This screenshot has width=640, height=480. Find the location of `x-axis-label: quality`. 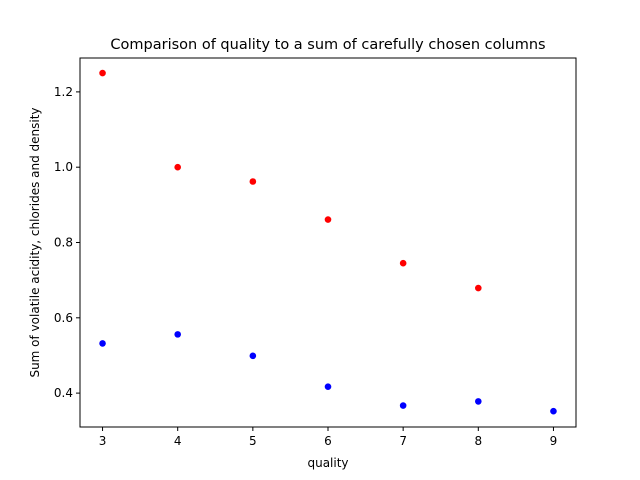

x-axis-label: quality is located at coordinates (327, 463).